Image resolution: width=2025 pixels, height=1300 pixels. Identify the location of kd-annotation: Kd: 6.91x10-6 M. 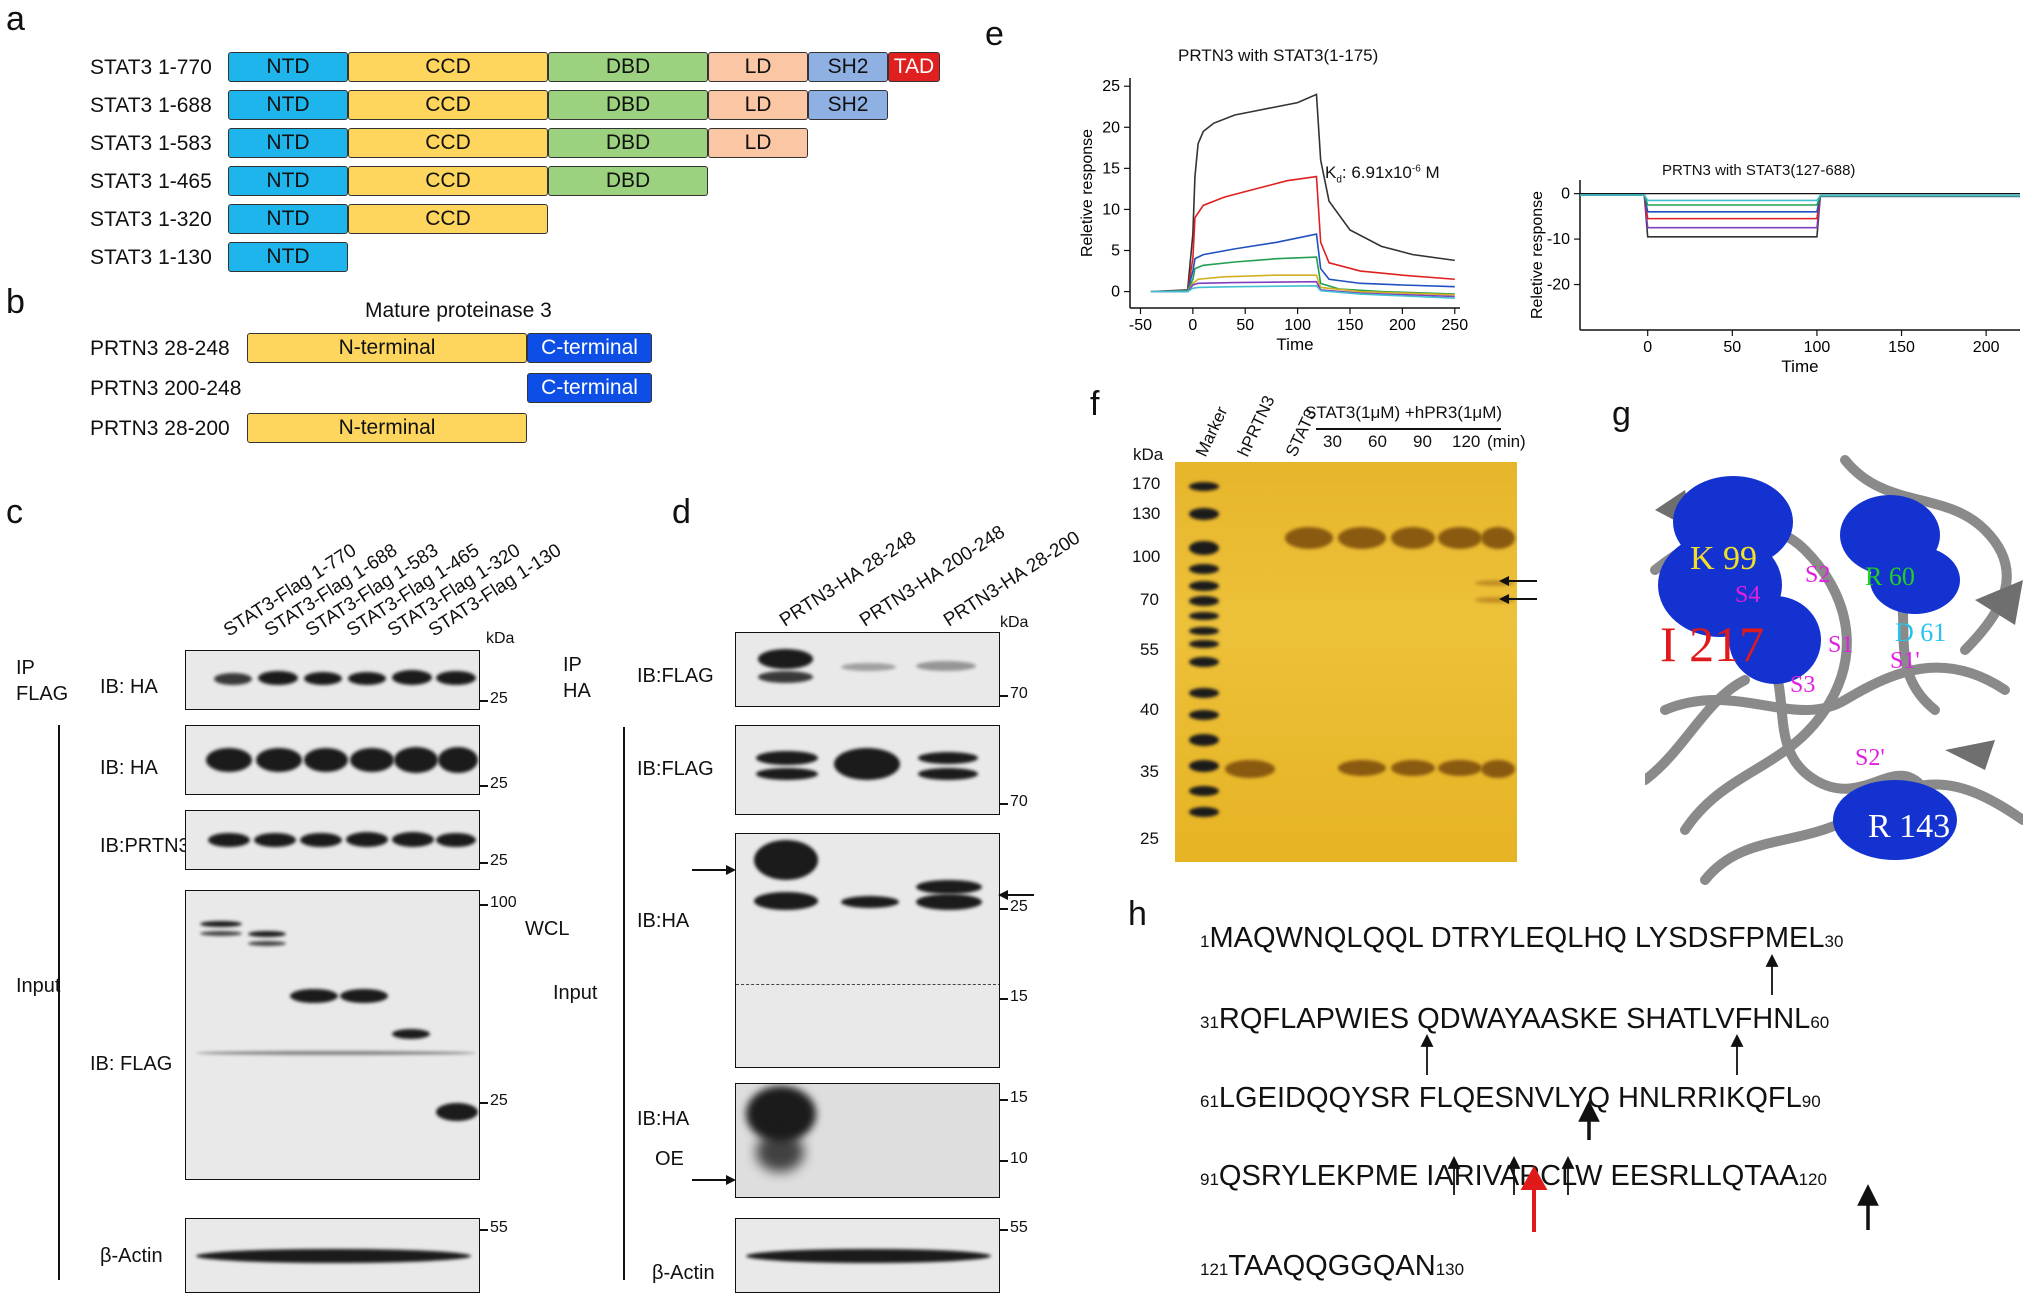
(1382, 174).